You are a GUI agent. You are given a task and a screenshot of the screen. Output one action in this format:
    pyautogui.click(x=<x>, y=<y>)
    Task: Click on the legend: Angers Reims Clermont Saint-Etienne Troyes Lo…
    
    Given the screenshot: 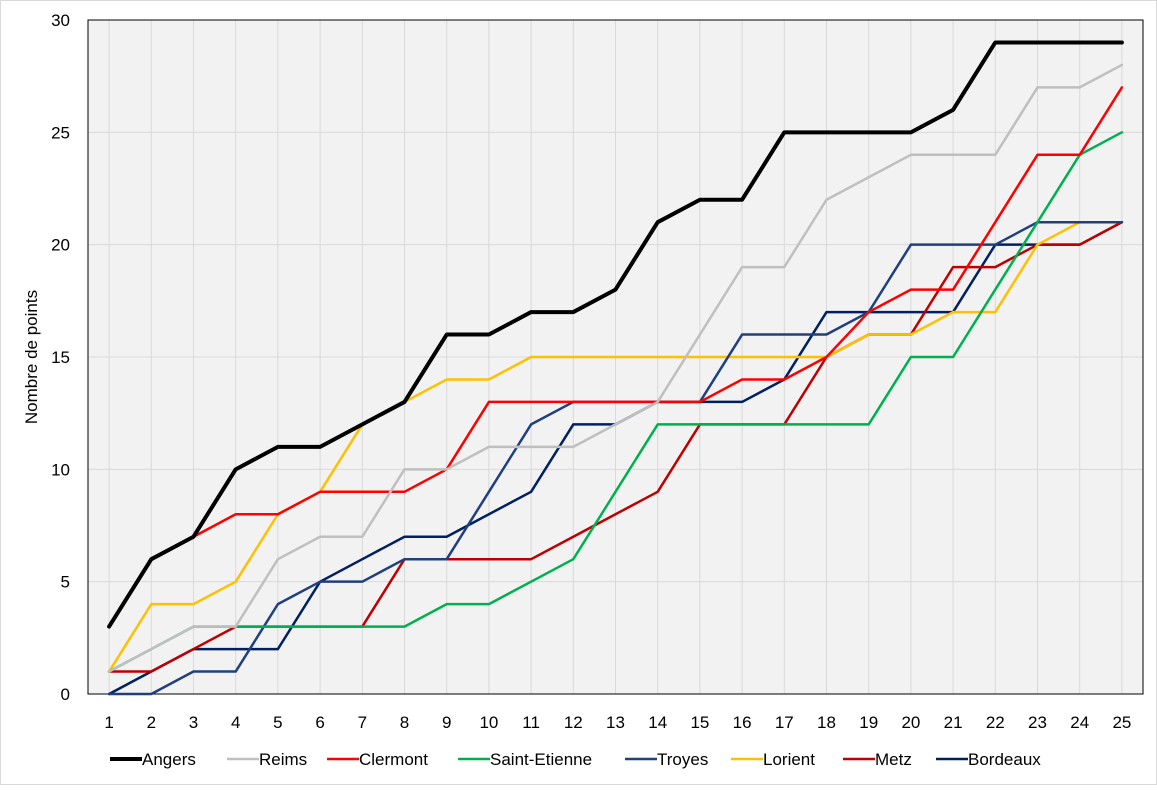 What is the action you would take?
    pyautogui.click(x=575, y=759)
    